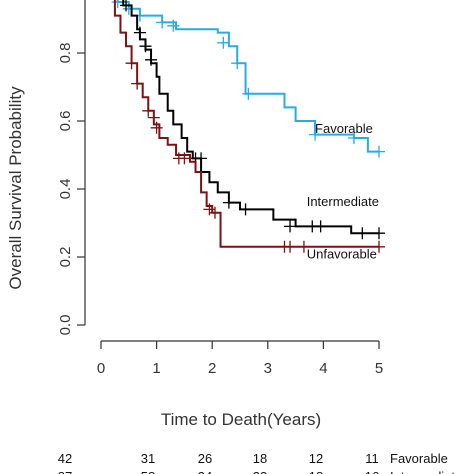 The image size is (474, 474). What do you see at coordinates (65, 471) in the screenshot?
I see `risk-count: 87` at bounding box center [65, 471].